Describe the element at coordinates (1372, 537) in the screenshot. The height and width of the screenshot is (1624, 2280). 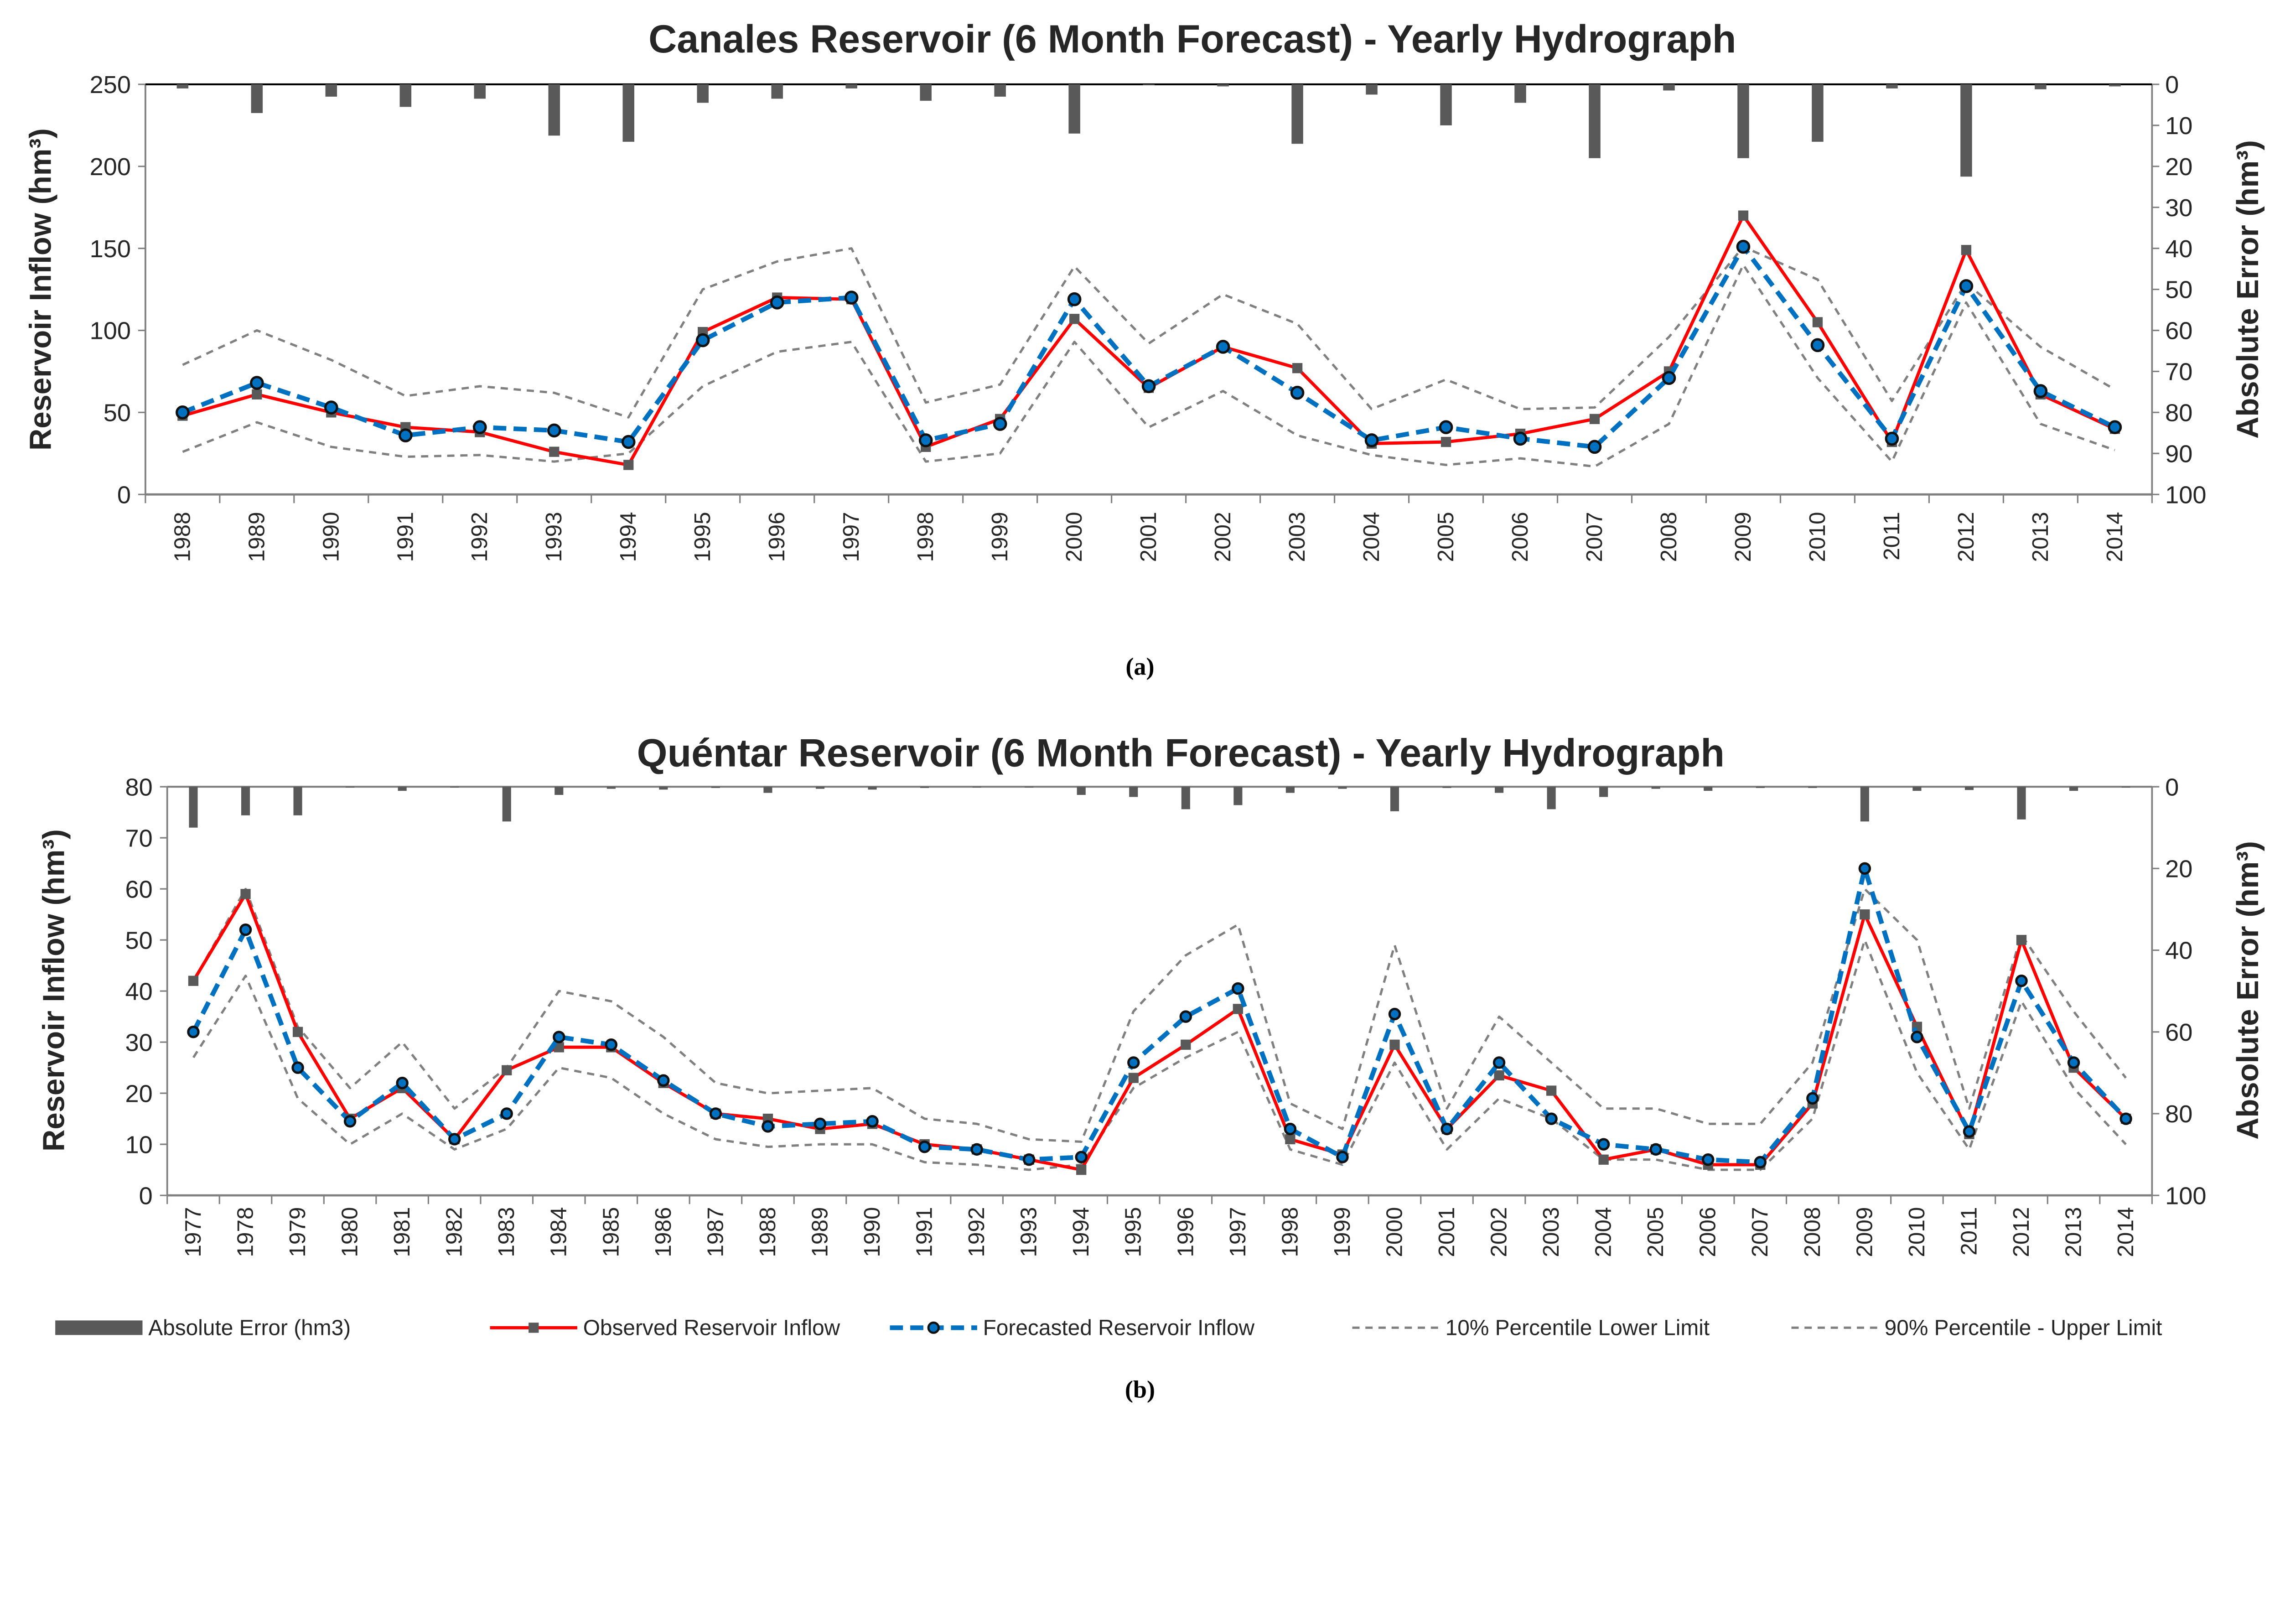
I see `x-tick-label: 2004` at that location.